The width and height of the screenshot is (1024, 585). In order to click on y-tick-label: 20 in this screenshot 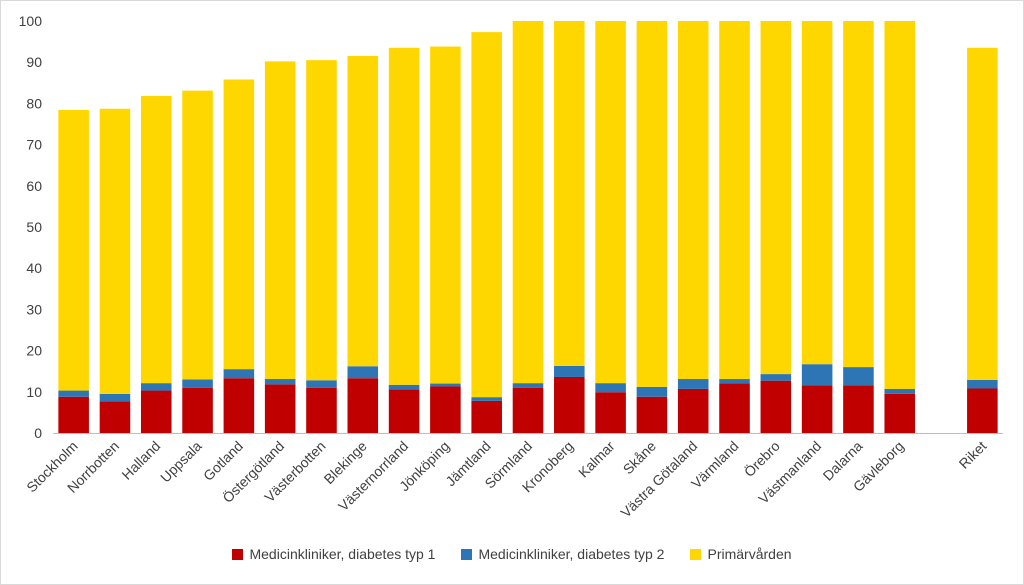, I will do `click(34, 351)`.